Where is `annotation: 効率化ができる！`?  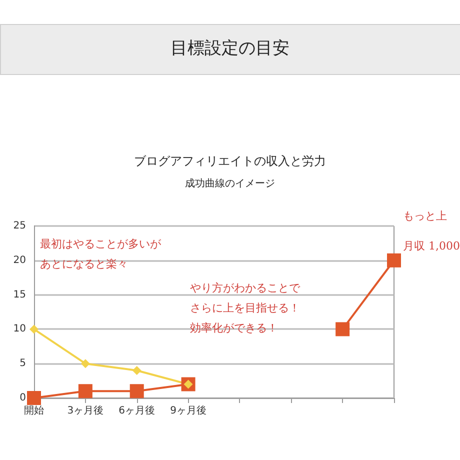
annotation: 効率化ができる！ is located at coordinates (234, 328).